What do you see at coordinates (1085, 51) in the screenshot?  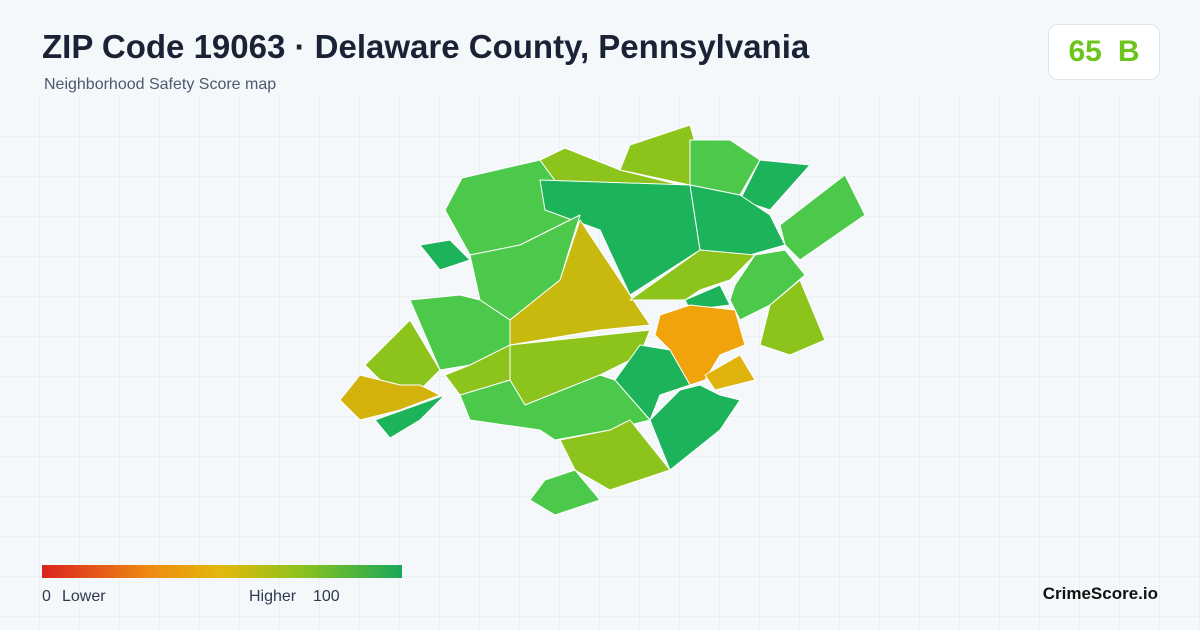 I see `score: 65` at bounding box center [1085, 51].